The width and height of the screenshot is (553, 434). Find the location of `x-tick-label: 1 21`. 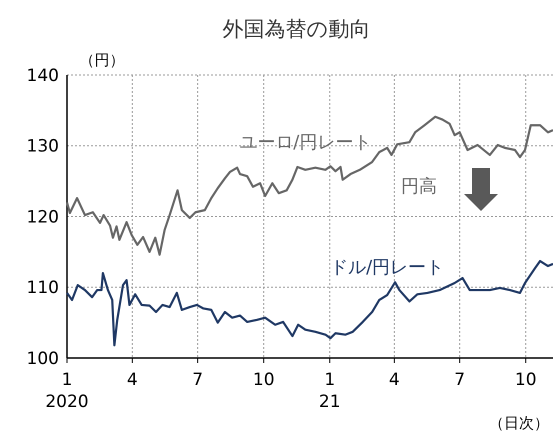

x-tick-label: 1 21 is located at coordinates (329, 391).